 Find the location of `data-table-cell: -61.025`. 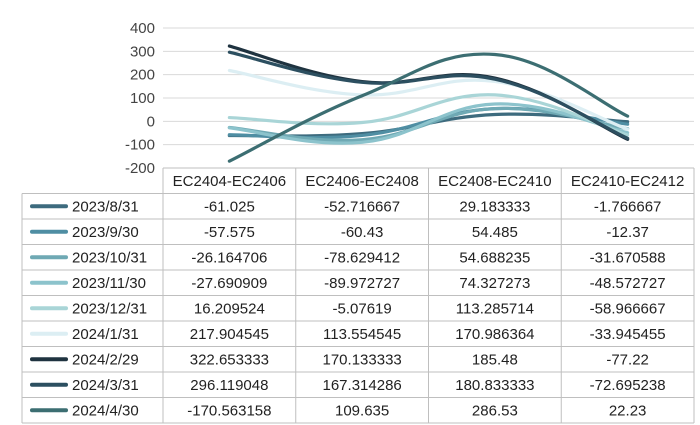

data-table-cell: -61.025 is located at coordinates (229, 206).